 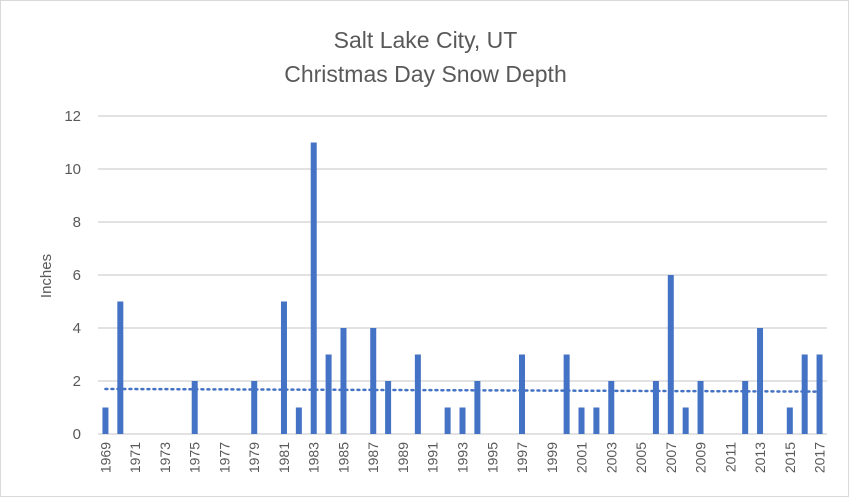 What do you see at coordinates (820, 457) in the screenshot?
I see `x-tick-label: 2017` at bounding box center [820, 457].